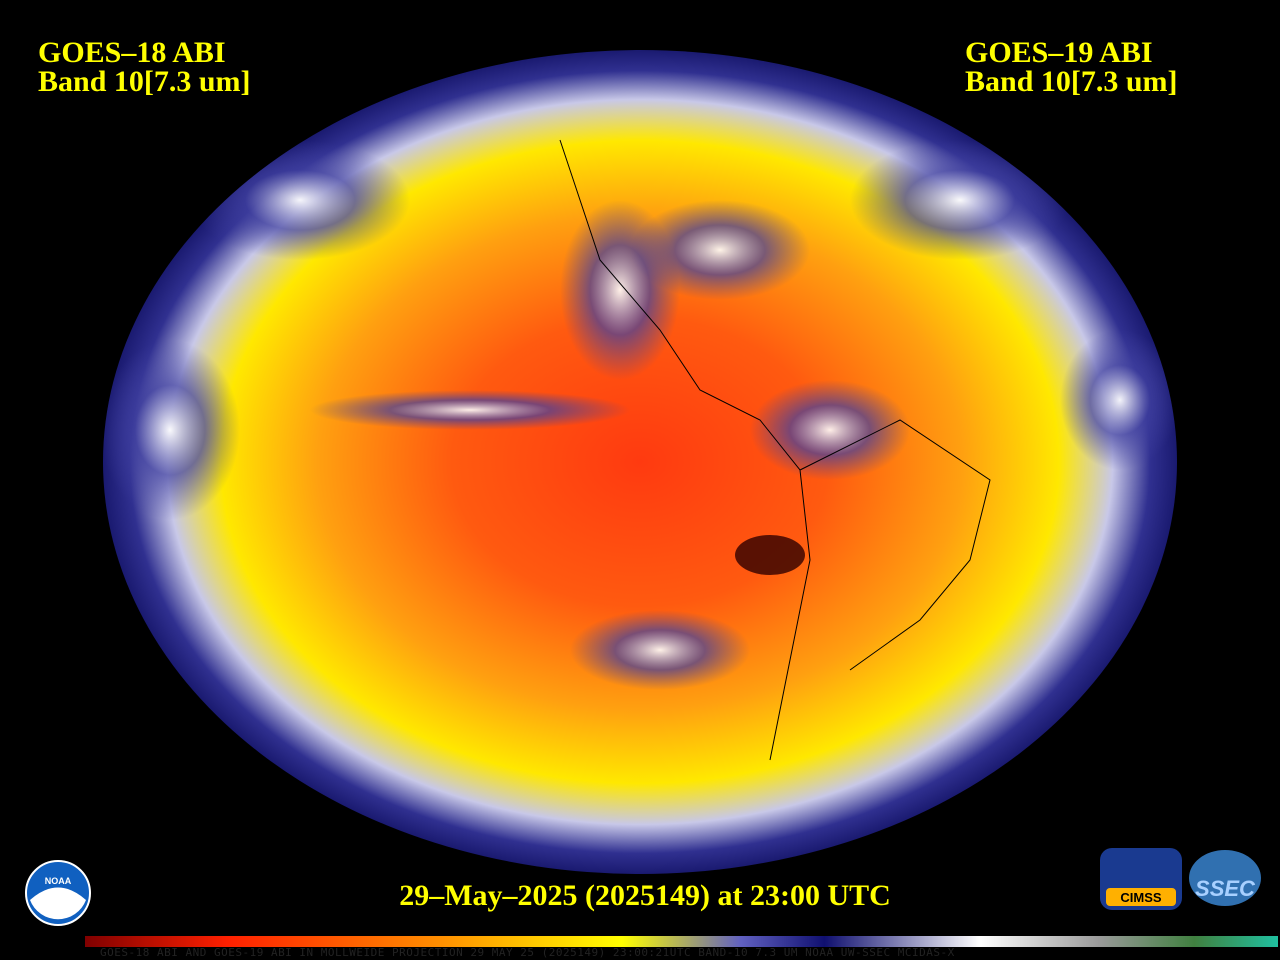 The width and height of the screenshot is (1280, 960). I want to click on timestamp: 29–May–2025 (2025149) at 23:00 UTC, so click(645, 895).